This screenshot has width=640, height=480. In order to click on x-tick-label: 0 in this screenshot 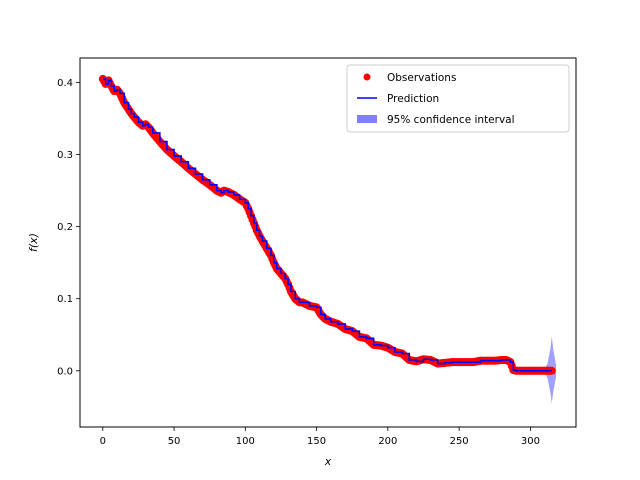, I will do `click(103, 441)`.